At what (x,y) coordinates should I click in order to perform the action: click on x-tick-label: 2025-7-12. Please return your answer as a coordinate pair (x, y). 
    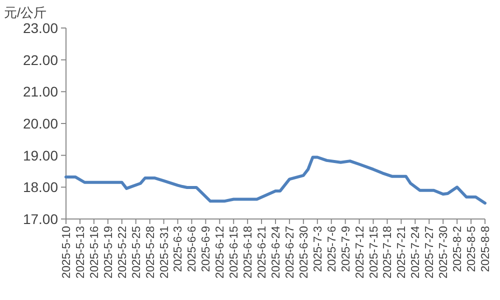
    Looking at the image, I should click on (360, 252).